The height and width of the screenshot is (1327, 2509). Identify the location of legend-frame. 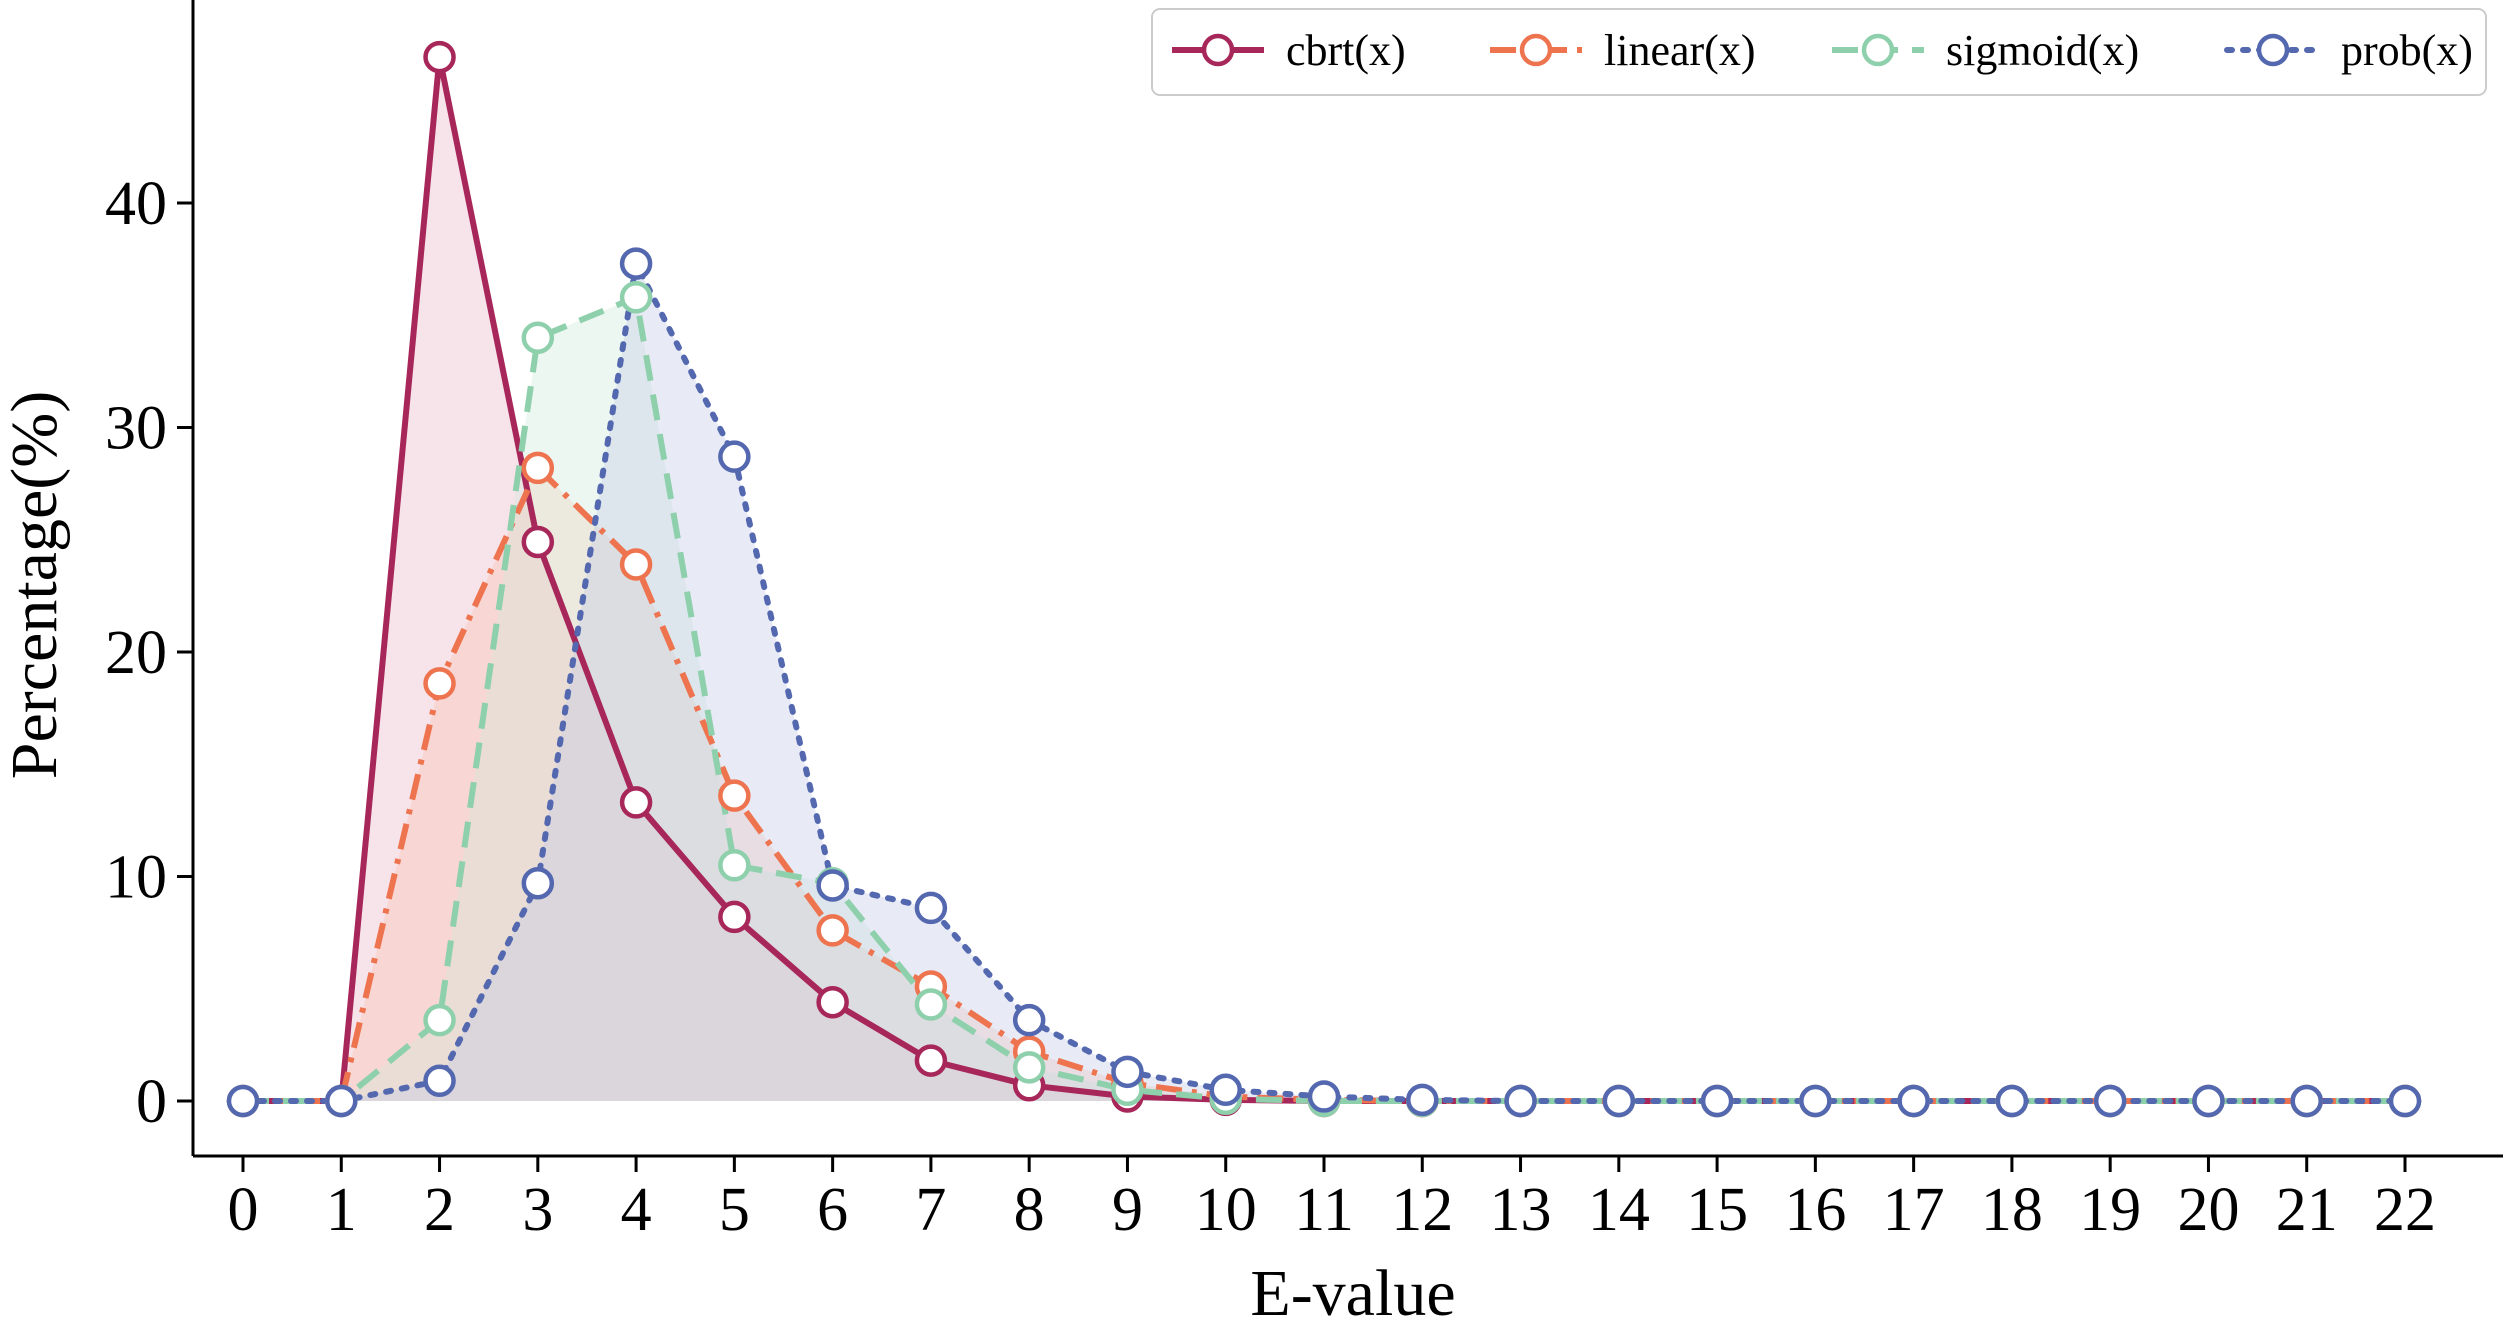
(1819, 52).